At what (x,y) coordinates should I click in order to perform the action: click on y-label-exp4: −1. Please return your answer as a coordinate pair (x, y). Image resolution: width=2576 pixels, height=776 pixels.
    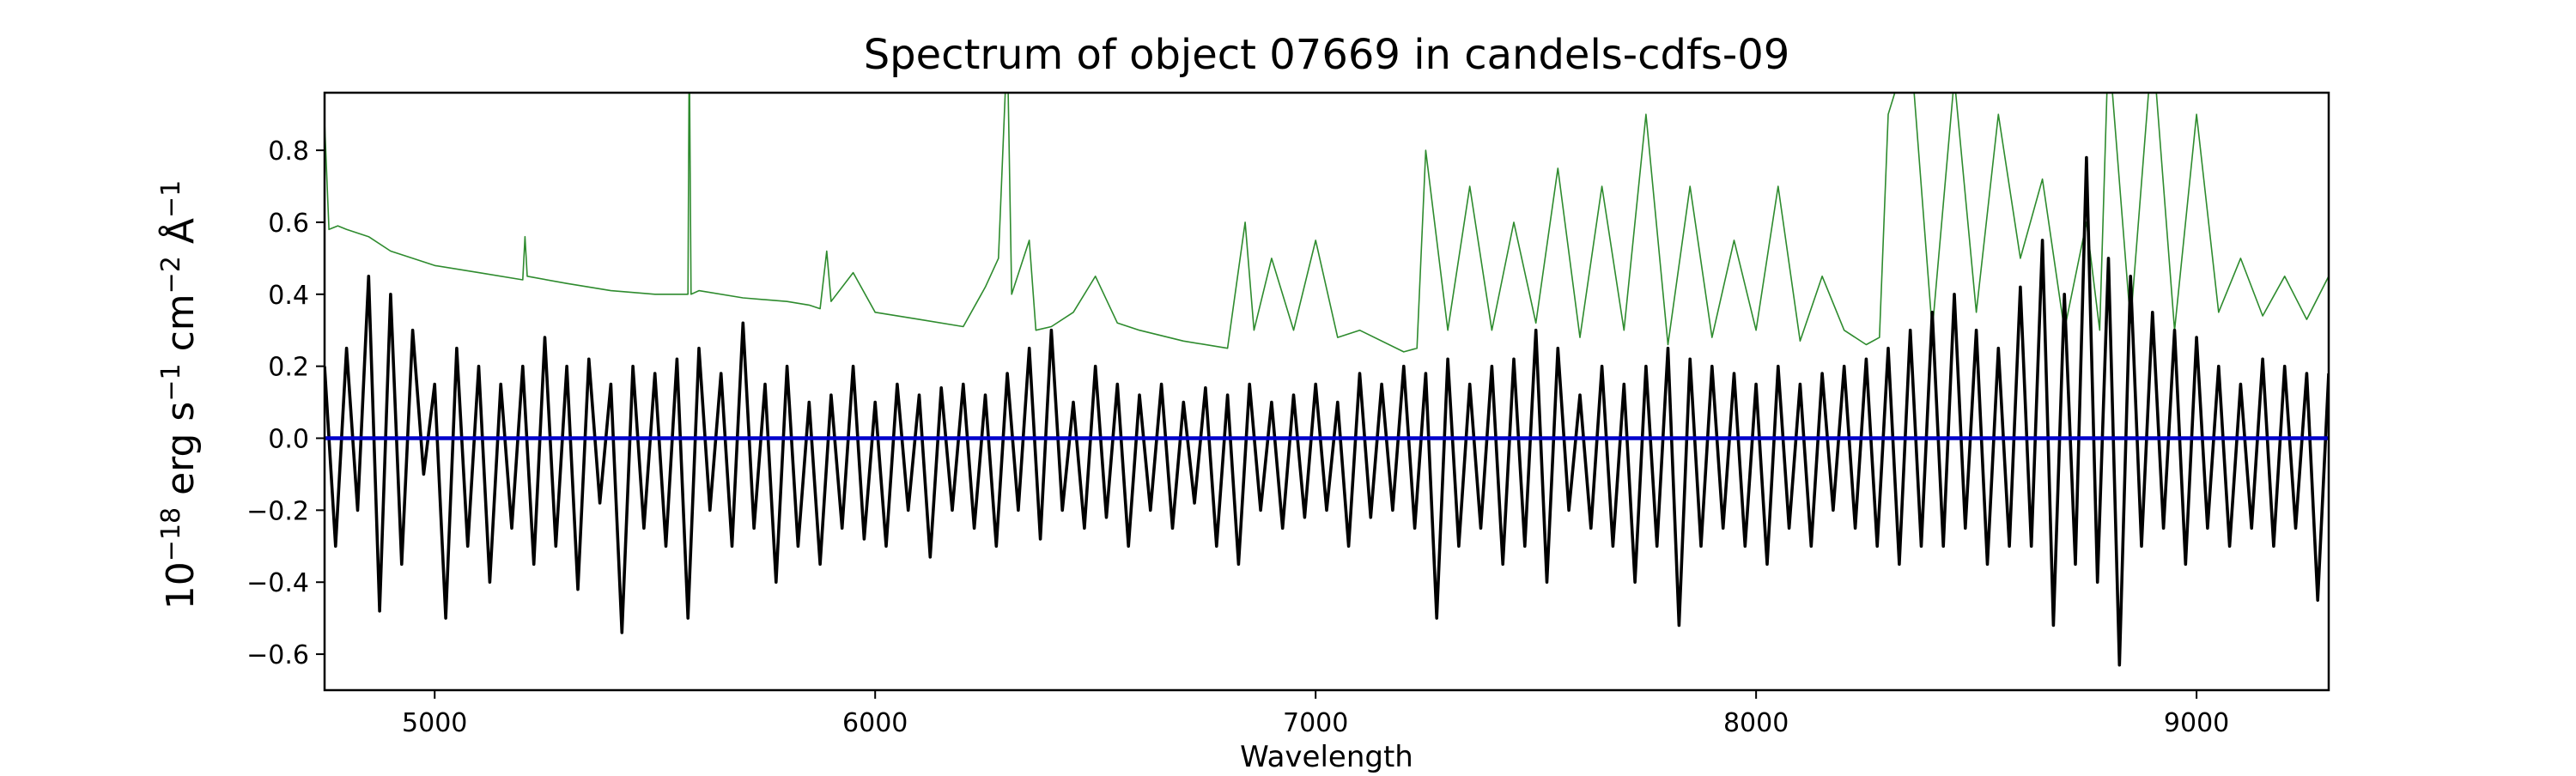
    Looking at the image, I should click on (171, 199).